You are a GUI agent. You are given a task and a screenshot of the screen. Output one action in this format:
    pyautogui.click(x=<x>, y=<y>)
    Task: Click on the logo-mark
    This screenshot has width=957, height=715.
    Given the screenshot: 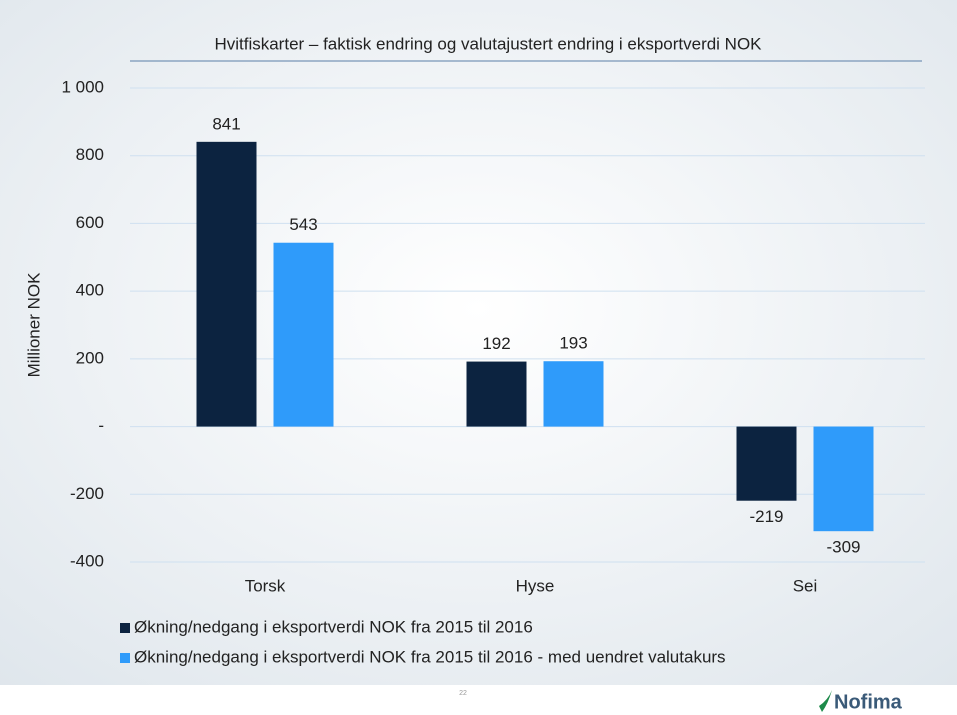 What is the action you would take?
    pyautogui.click(x=825, y=701)
    